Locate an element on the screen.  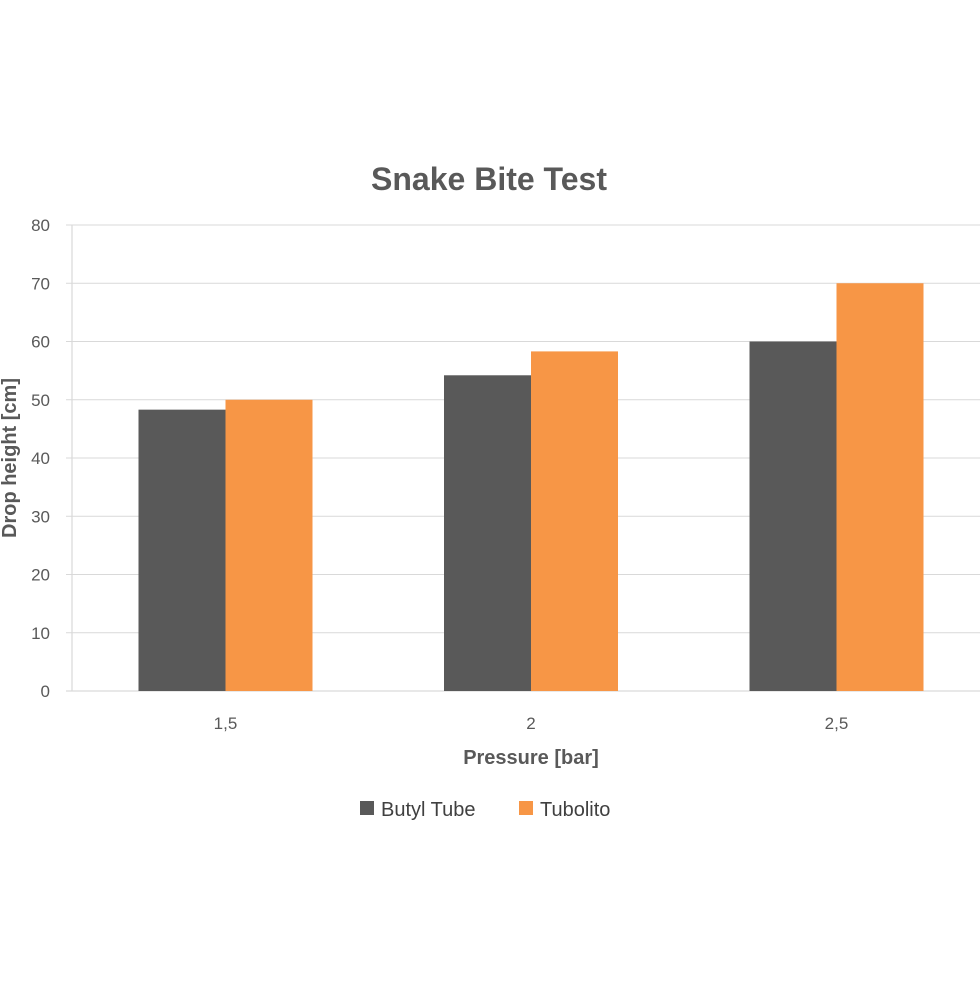
y-tick-label: 40 is located at coordinates (40, 458).